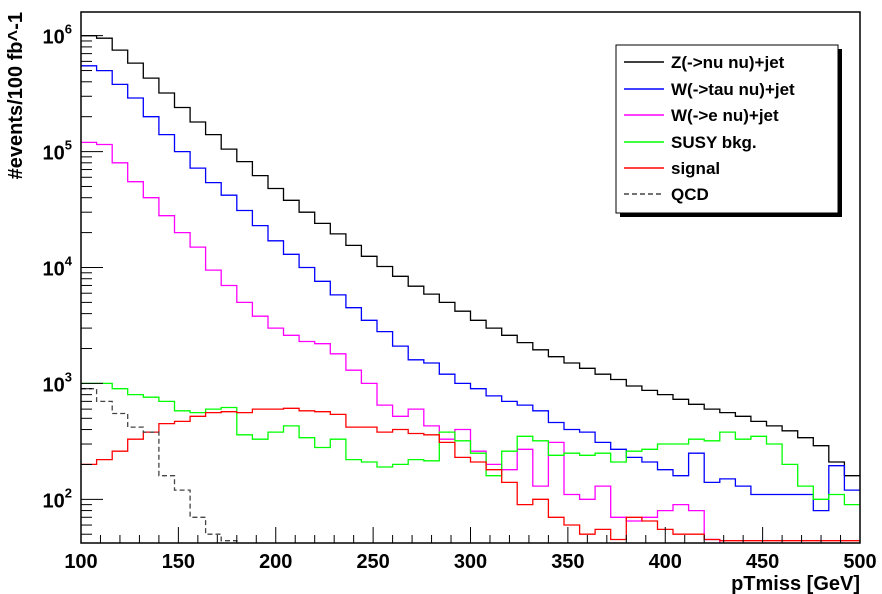  Describe the element at coordinates (16, 95) in the screenshot. I see `y-axis-title: #events/100 fb^-1` at that location.